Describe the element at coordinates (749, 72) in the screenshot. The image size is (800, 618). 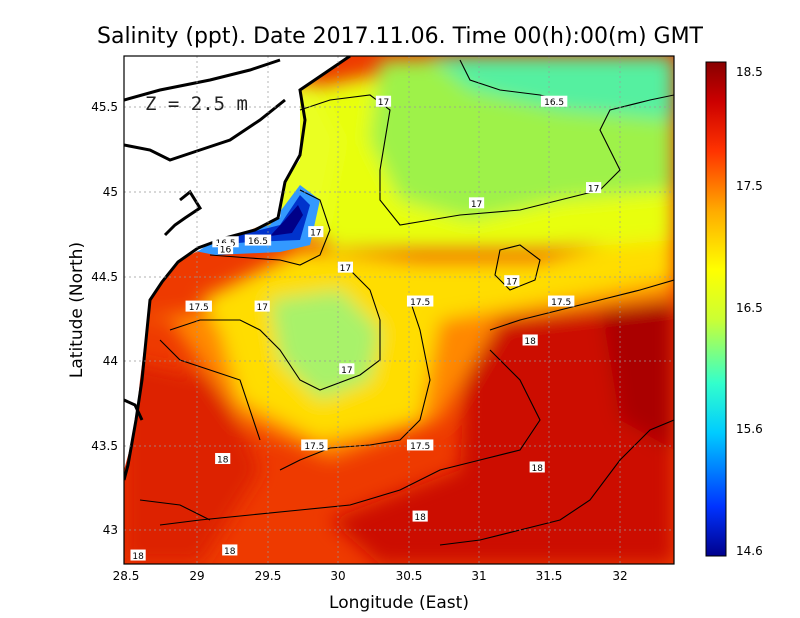
I see `colorbar-tick: 18.5` at that location.